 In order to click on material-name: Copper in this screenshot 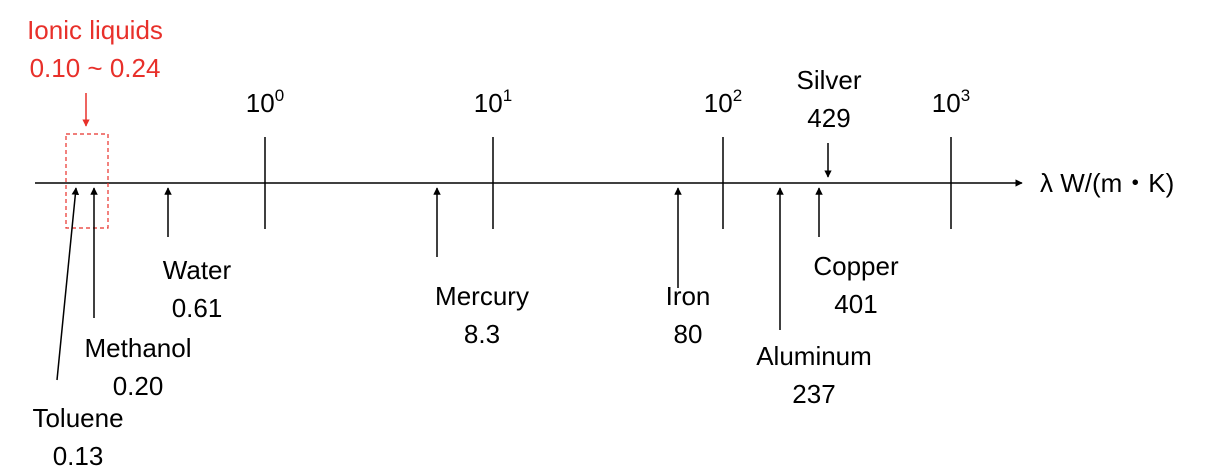, I will do `click(856, 266)`.